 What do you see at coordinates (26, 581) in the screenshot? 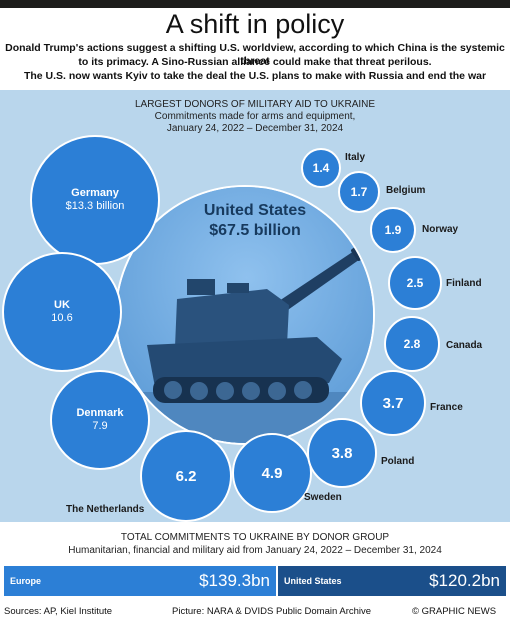
I see `europe-total-label: Europe` at bounding box center [26, 581].